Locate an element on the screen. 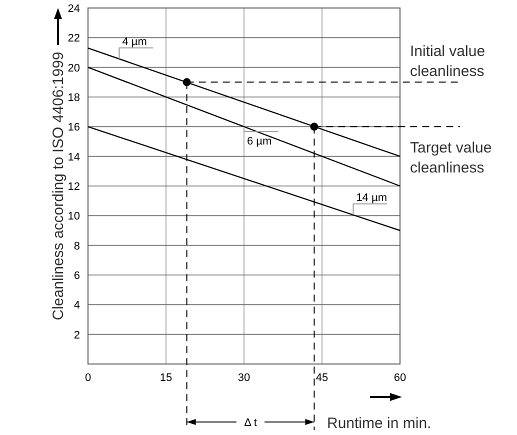 The image size is (517, 435). x-axis-title: Runtime in min. is located at coordinates (379, 423).